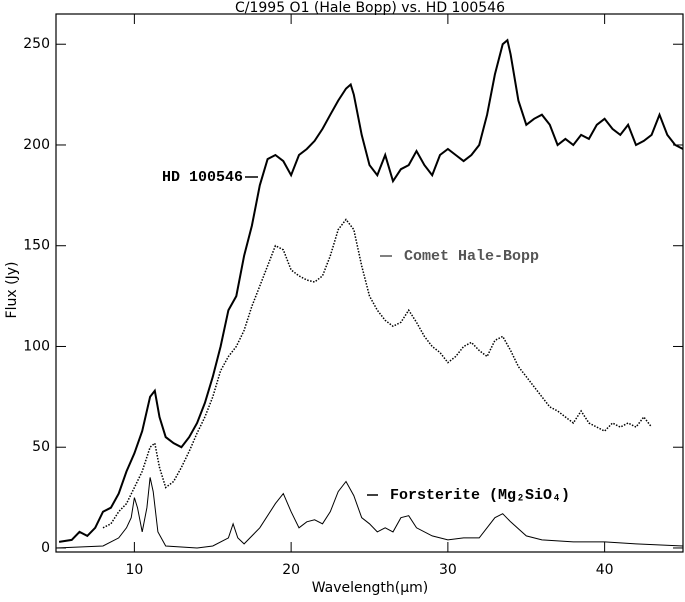  I want to click on x-tick-label: 30, so click(448, 570).